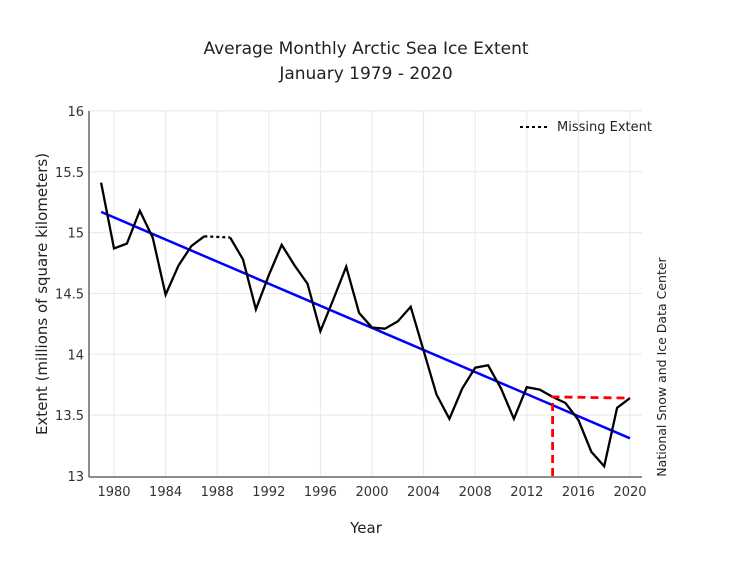  I want to click on extent-line-1979-1987, so click(152, 240).